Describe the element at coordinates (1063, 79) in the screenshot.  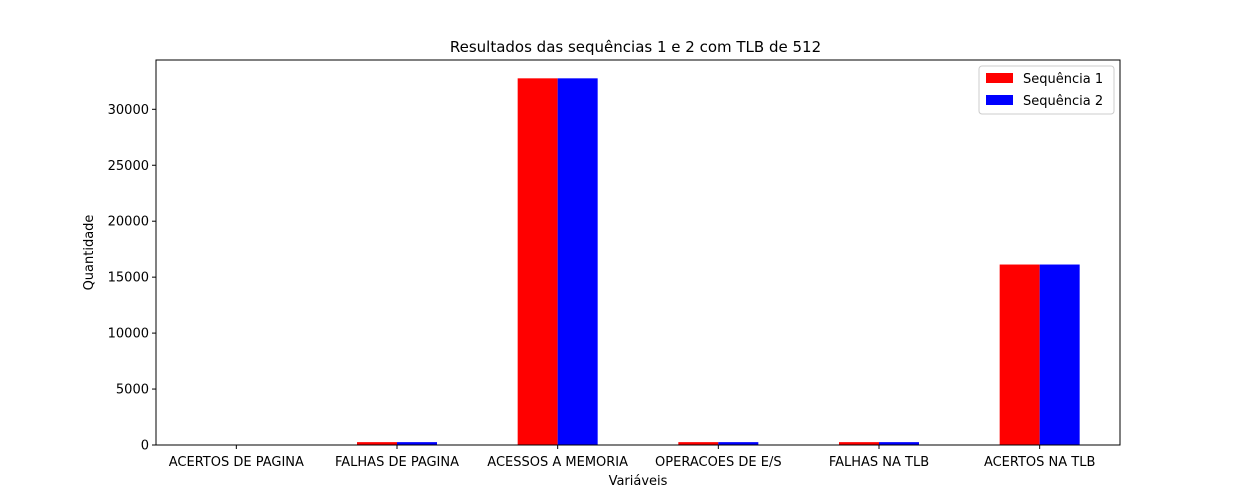
I see `legend-label-1: Sequência 1` at that location.